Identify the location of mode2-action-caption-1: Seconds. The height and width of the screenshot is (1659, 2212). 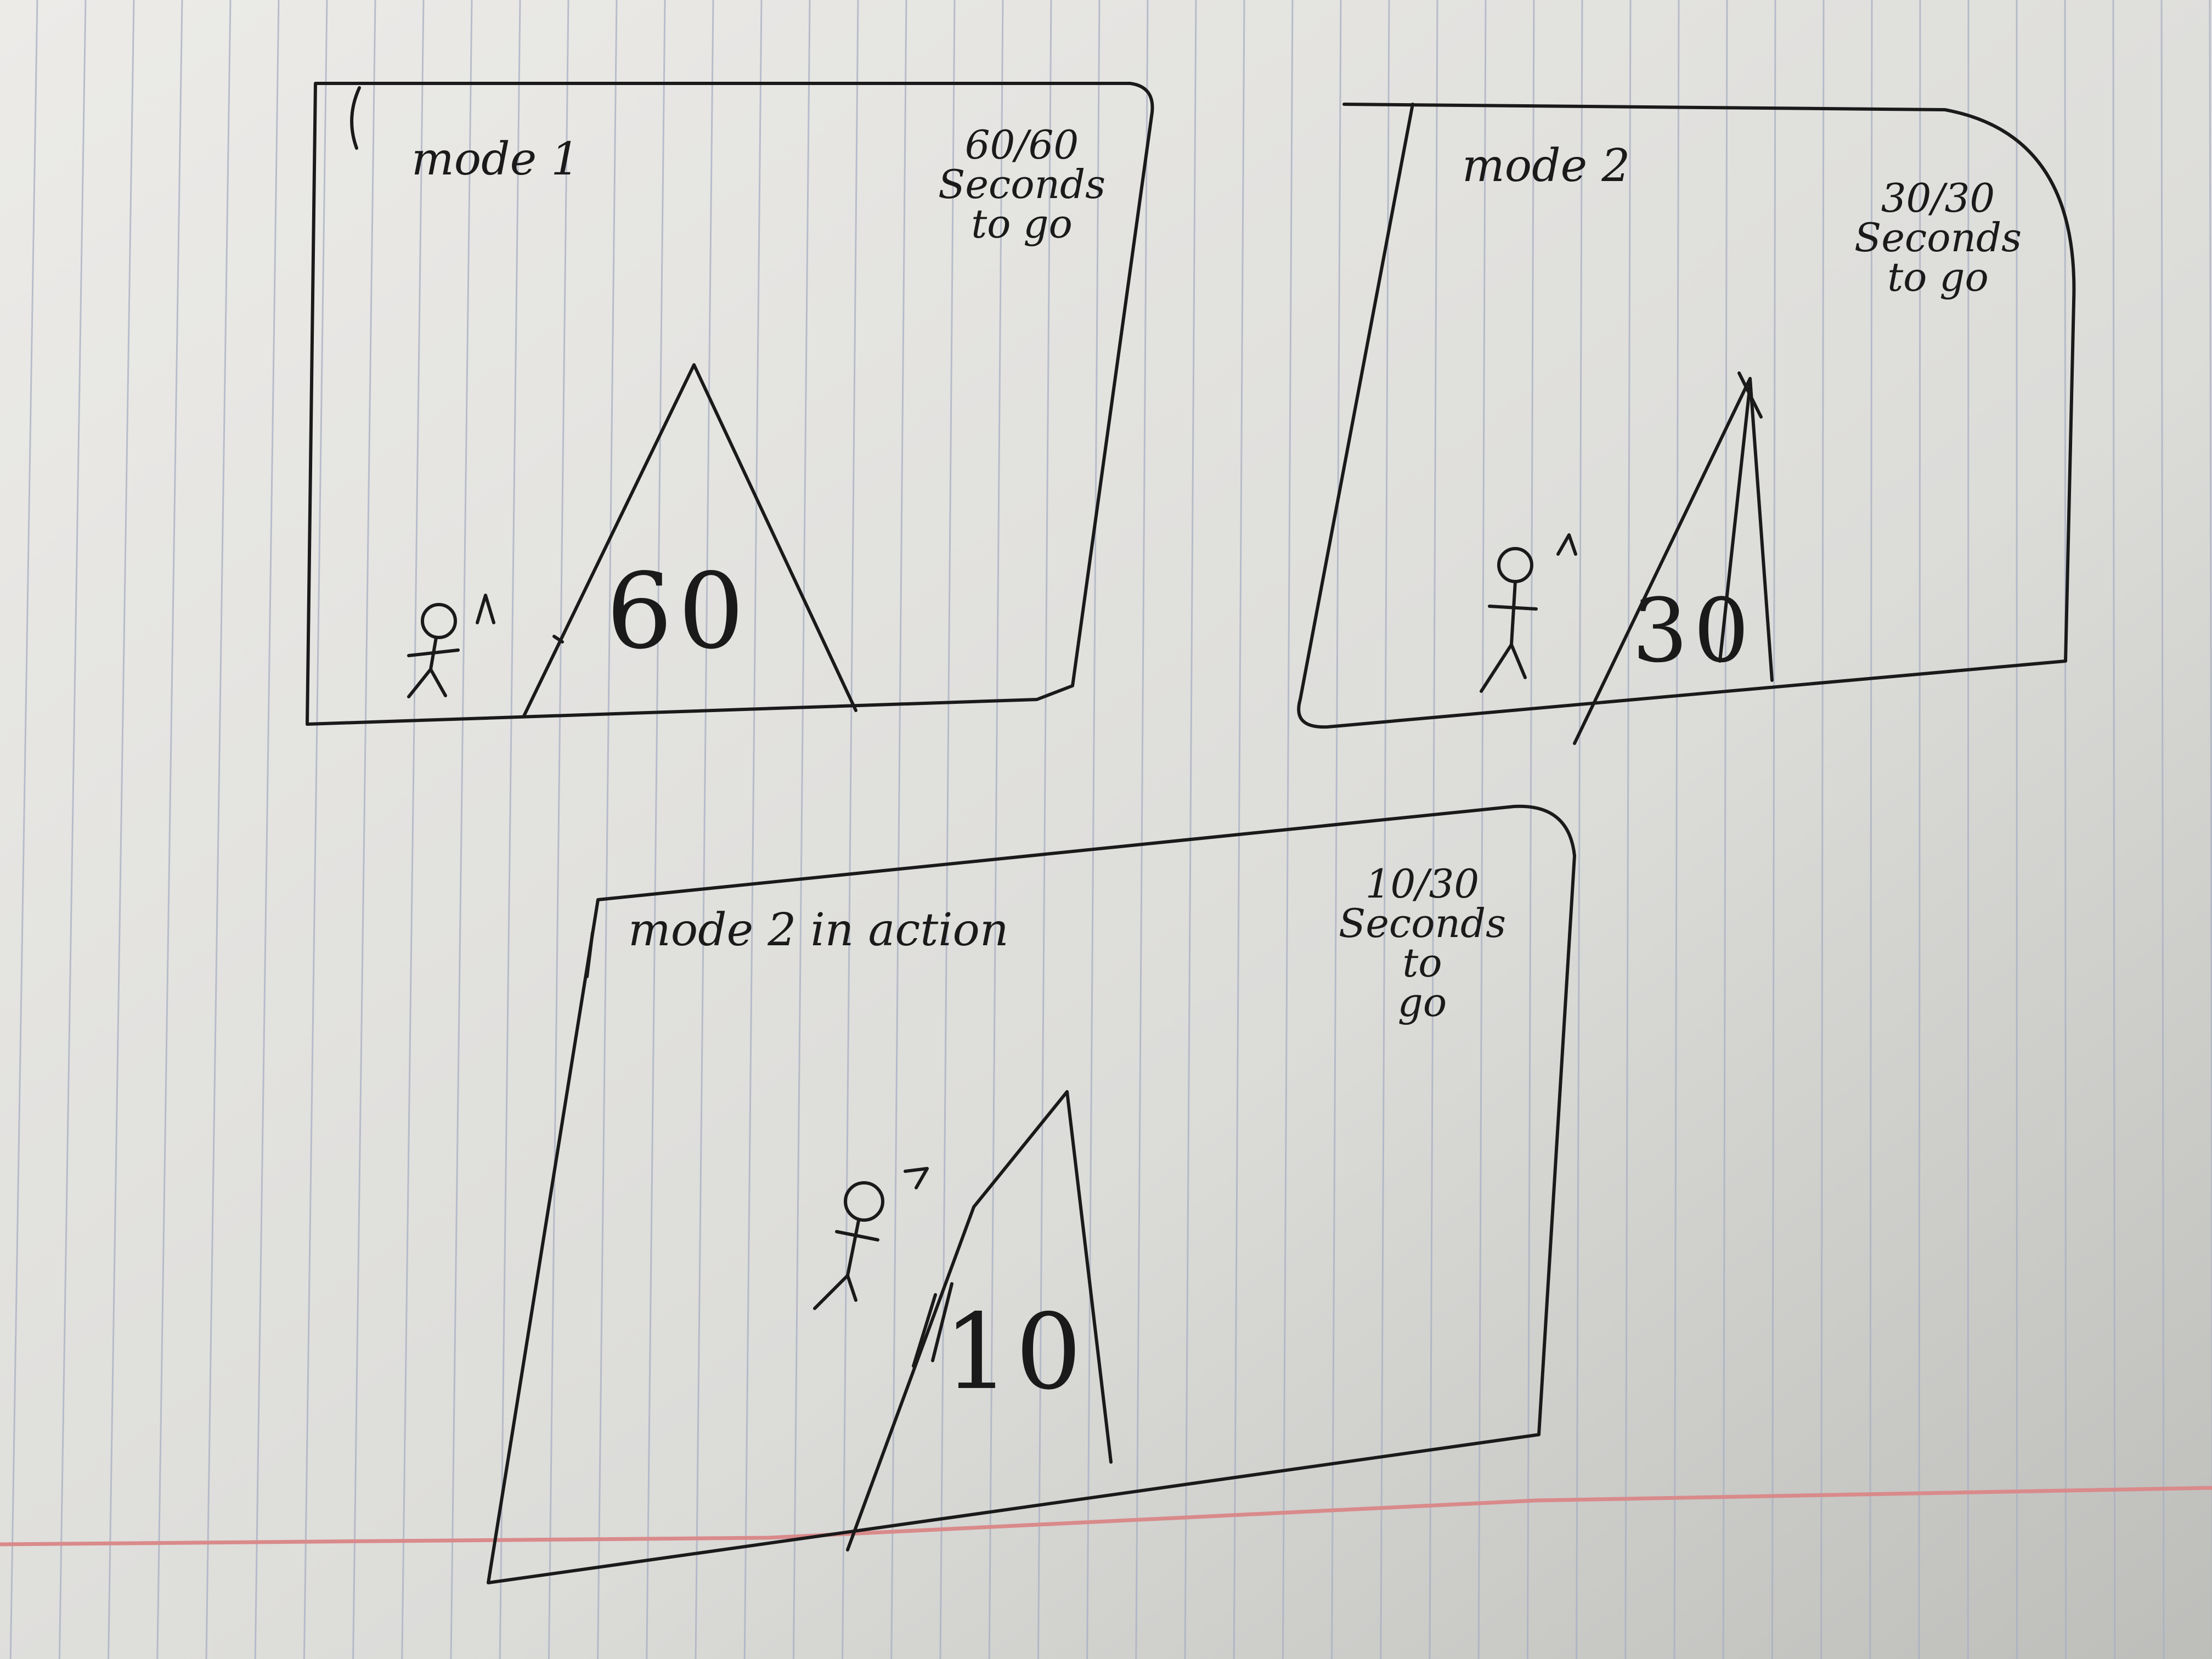
(1422, 923).